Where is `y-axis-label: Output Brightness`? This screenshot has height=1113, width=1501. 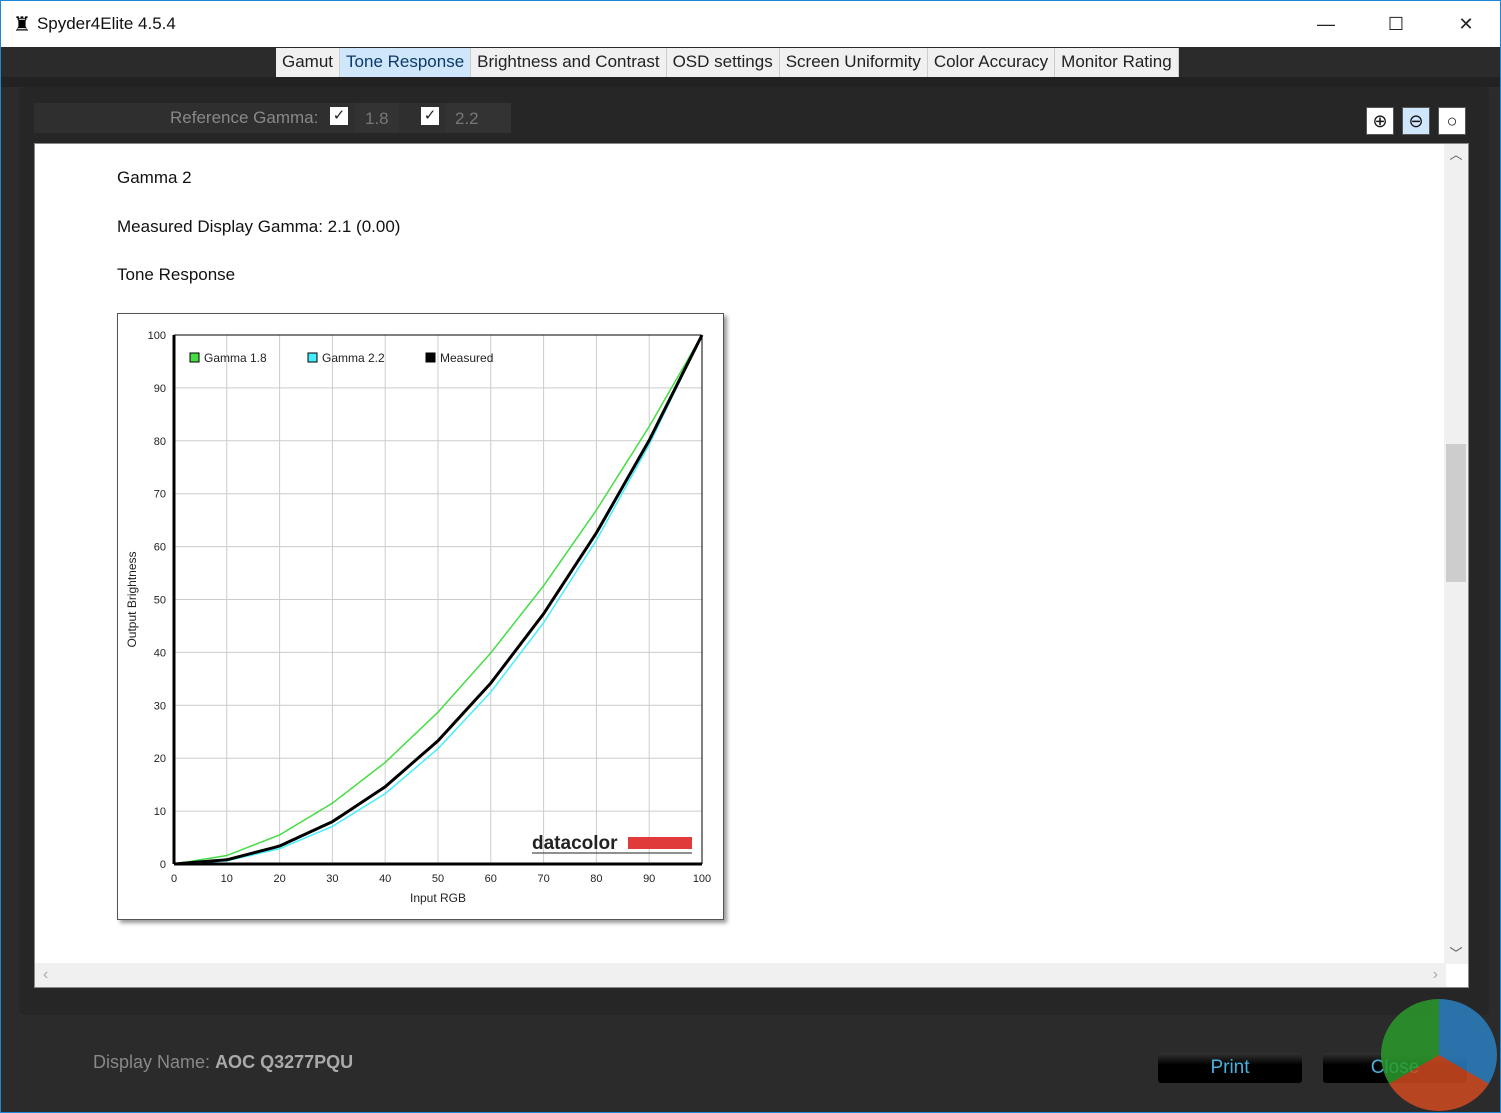 y-axis-label: Output Brightness is located at coordinates (132, 599).